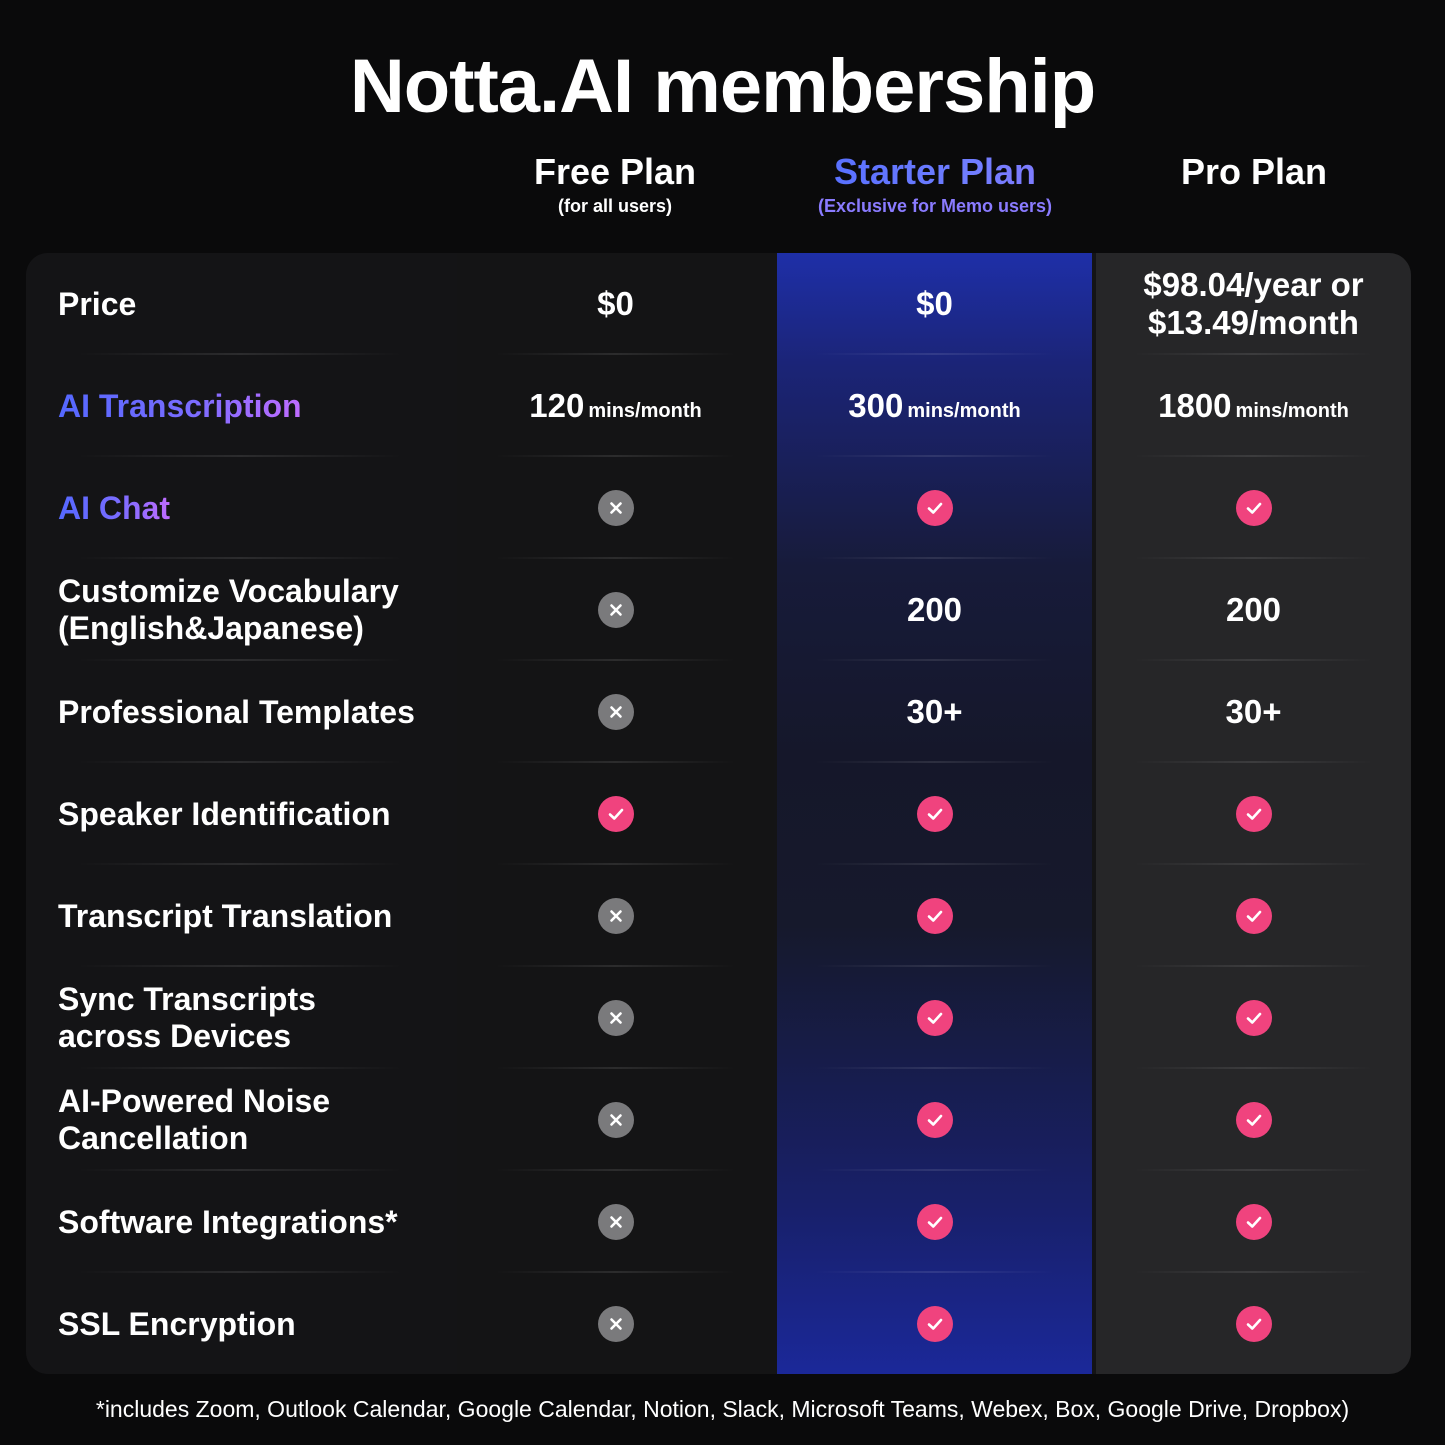  I want to click on minutes-value: 1800 mins/month, so click(1253, 406).